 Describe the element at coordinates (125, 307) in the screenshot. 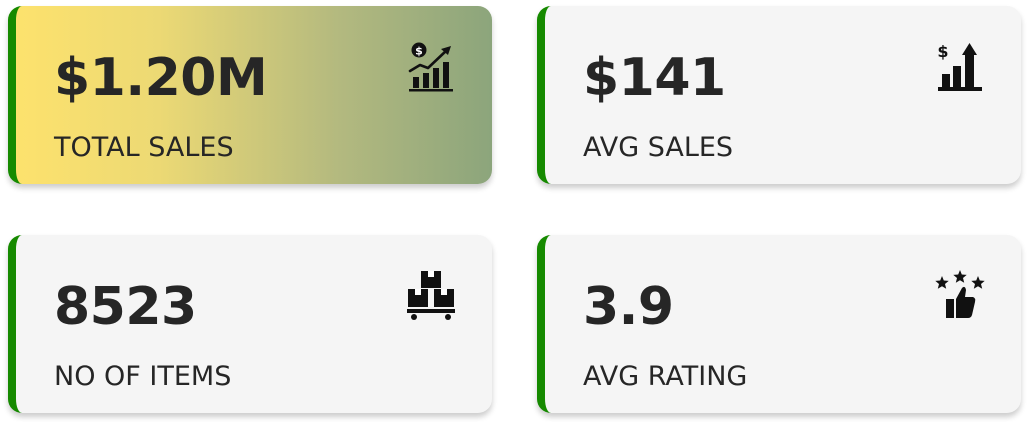

I see `no-of-items-value: 8523` at that location.